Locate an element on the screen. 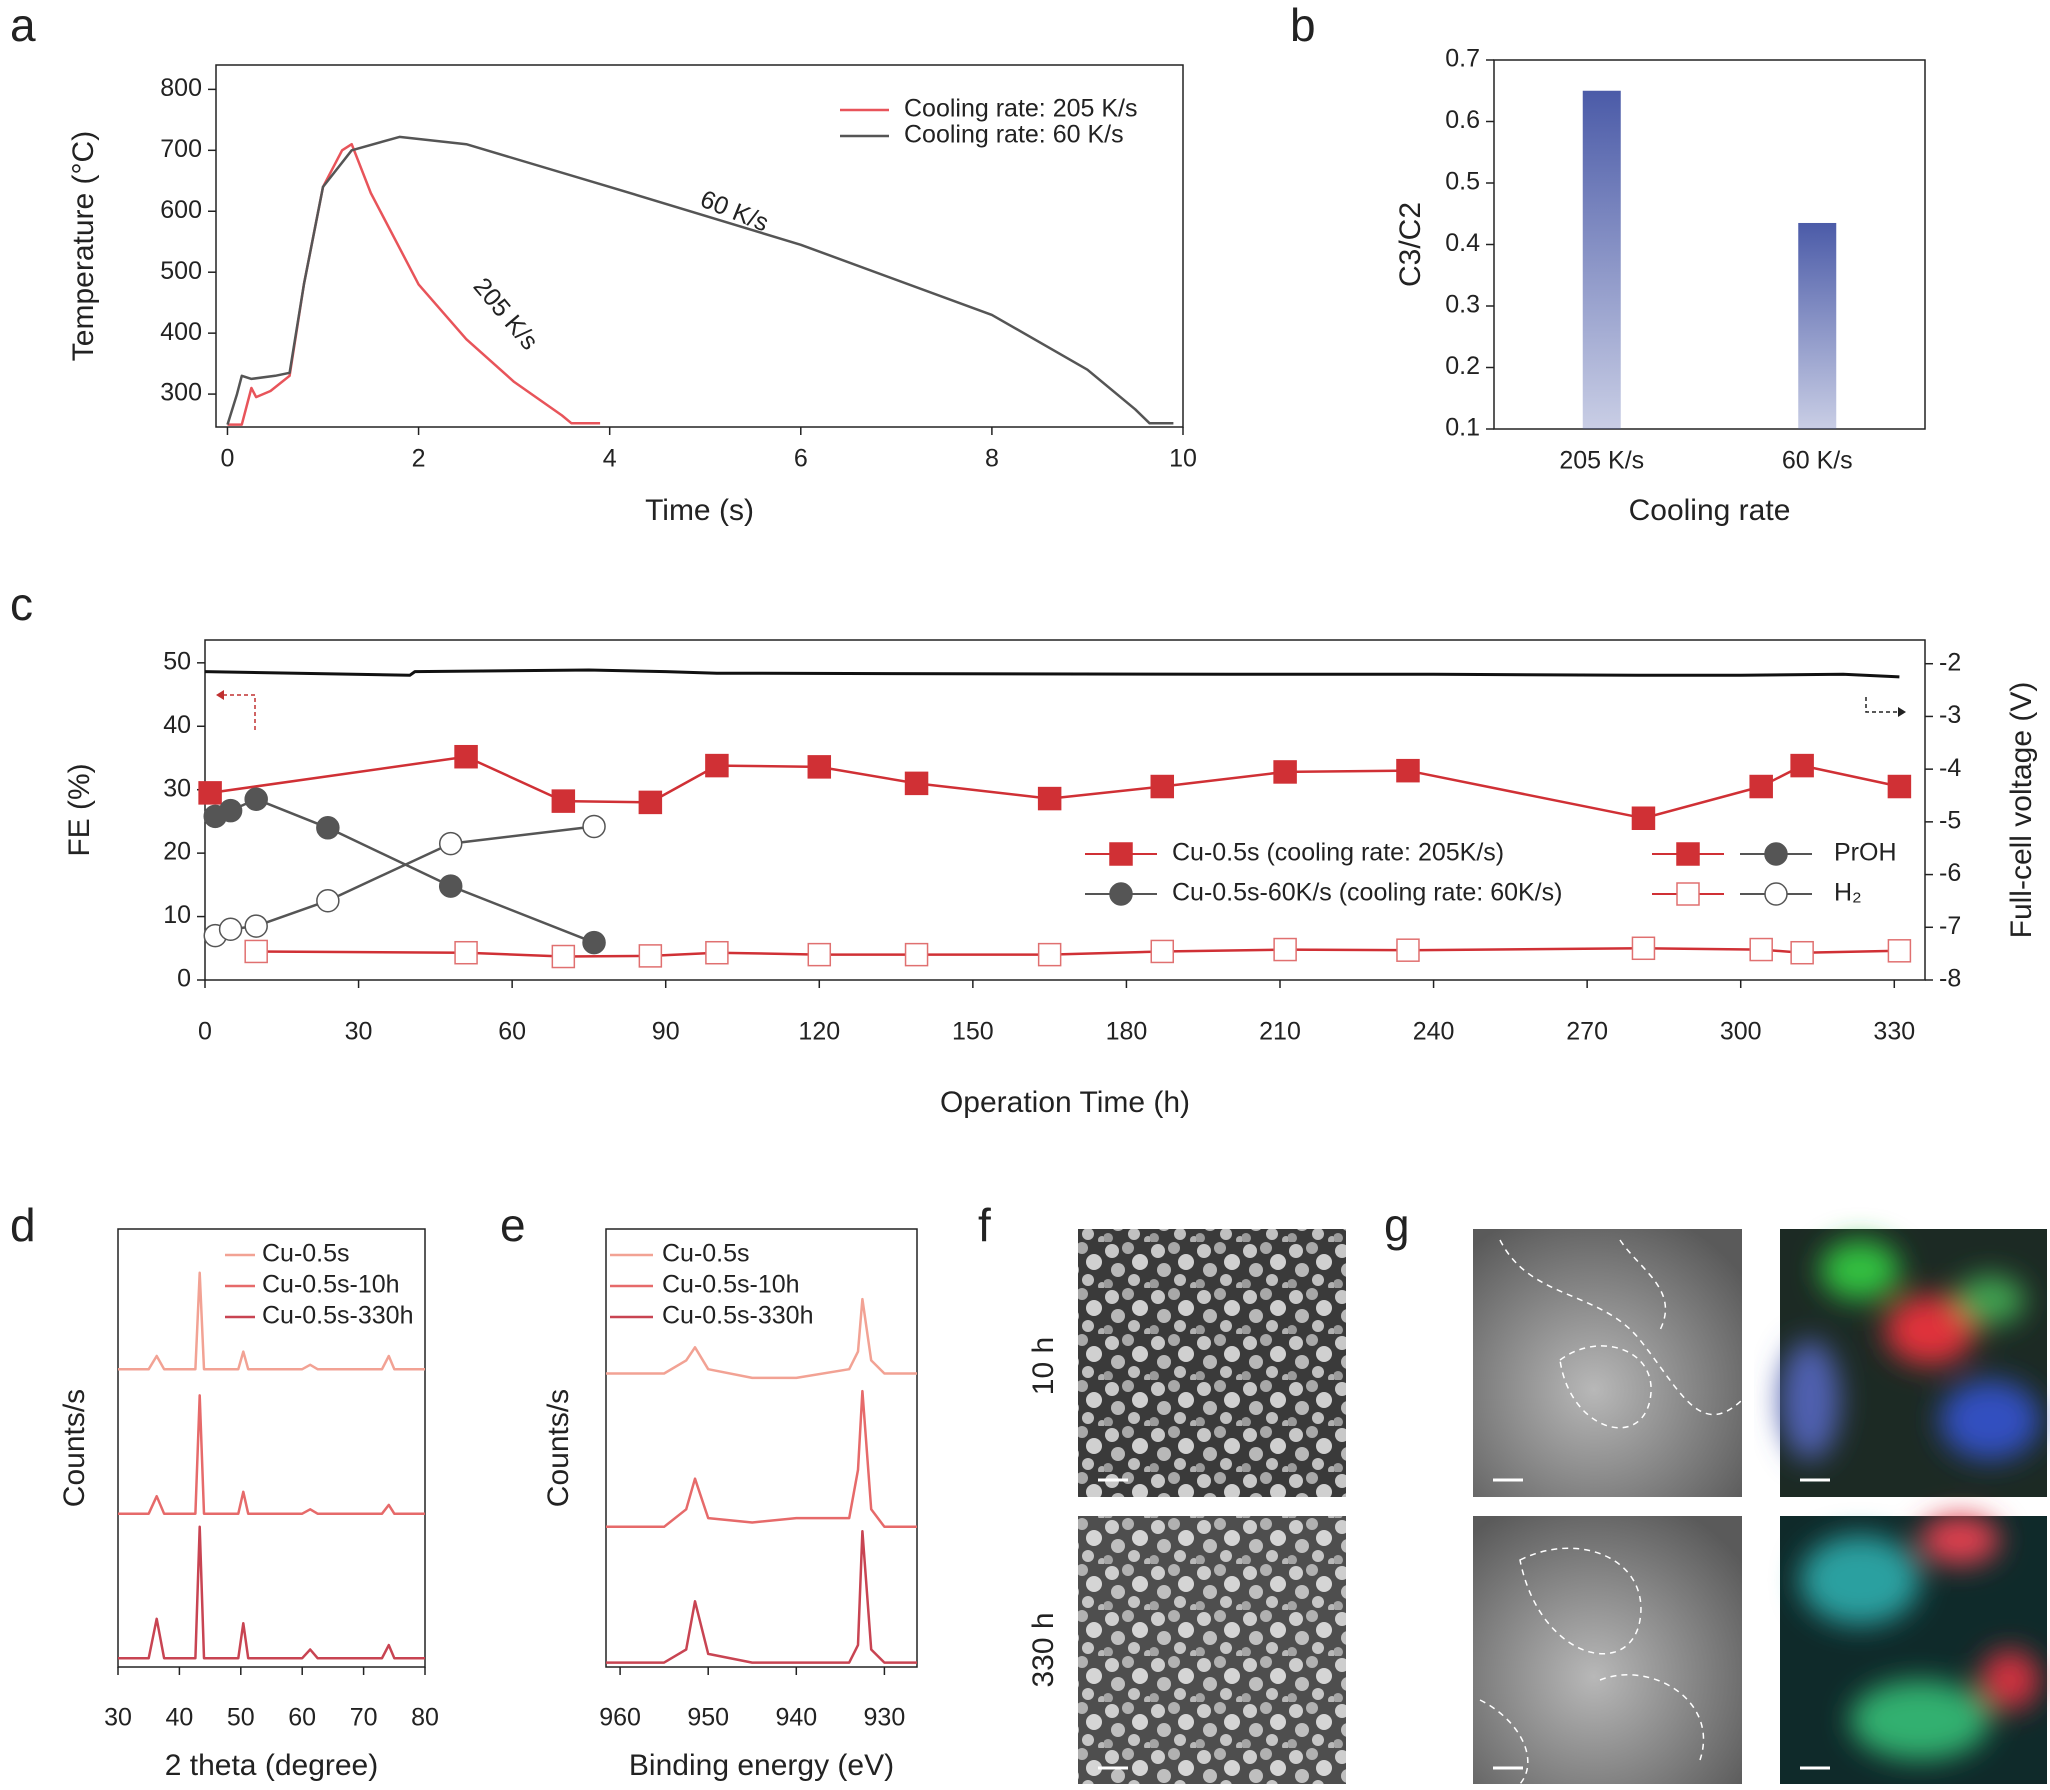 The width and height of the screenshot is (2050, 1790). legend-label: Cu-0.5s-330h is located at coordinates (337, 1316).